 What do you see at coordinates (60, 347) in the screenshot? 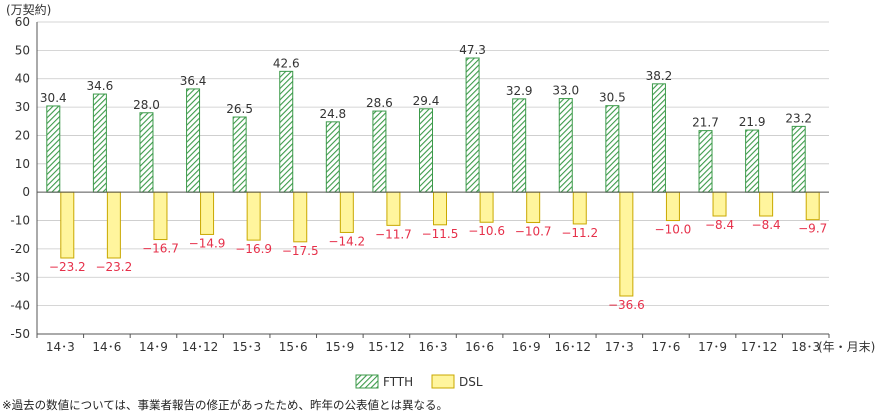
I see `x-tick-label: 14･3` at bounding box center [60, 347].